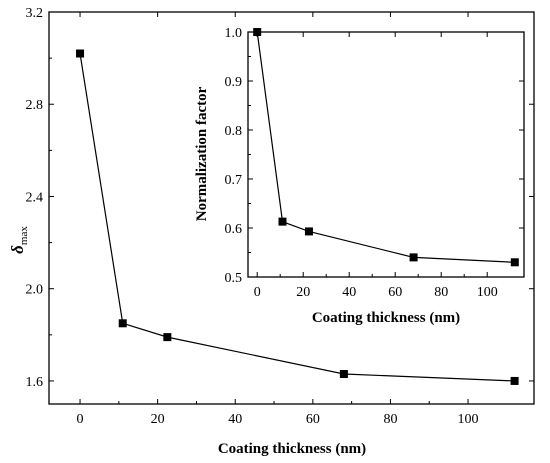  I want to click on inset-y-tick-label: 0.5, so click(234, 278).